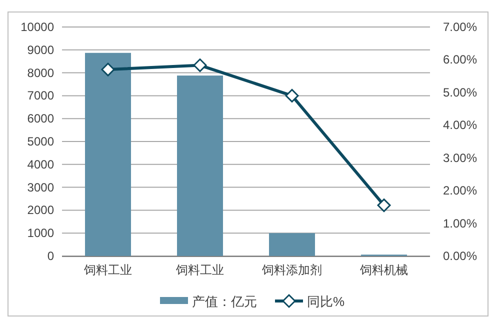 The width and height of the screenshot is (496, 328). Describe the element at coordinates (460, 59) in the screenshot. I see `y2-tick-label: 6.00%` at that location.